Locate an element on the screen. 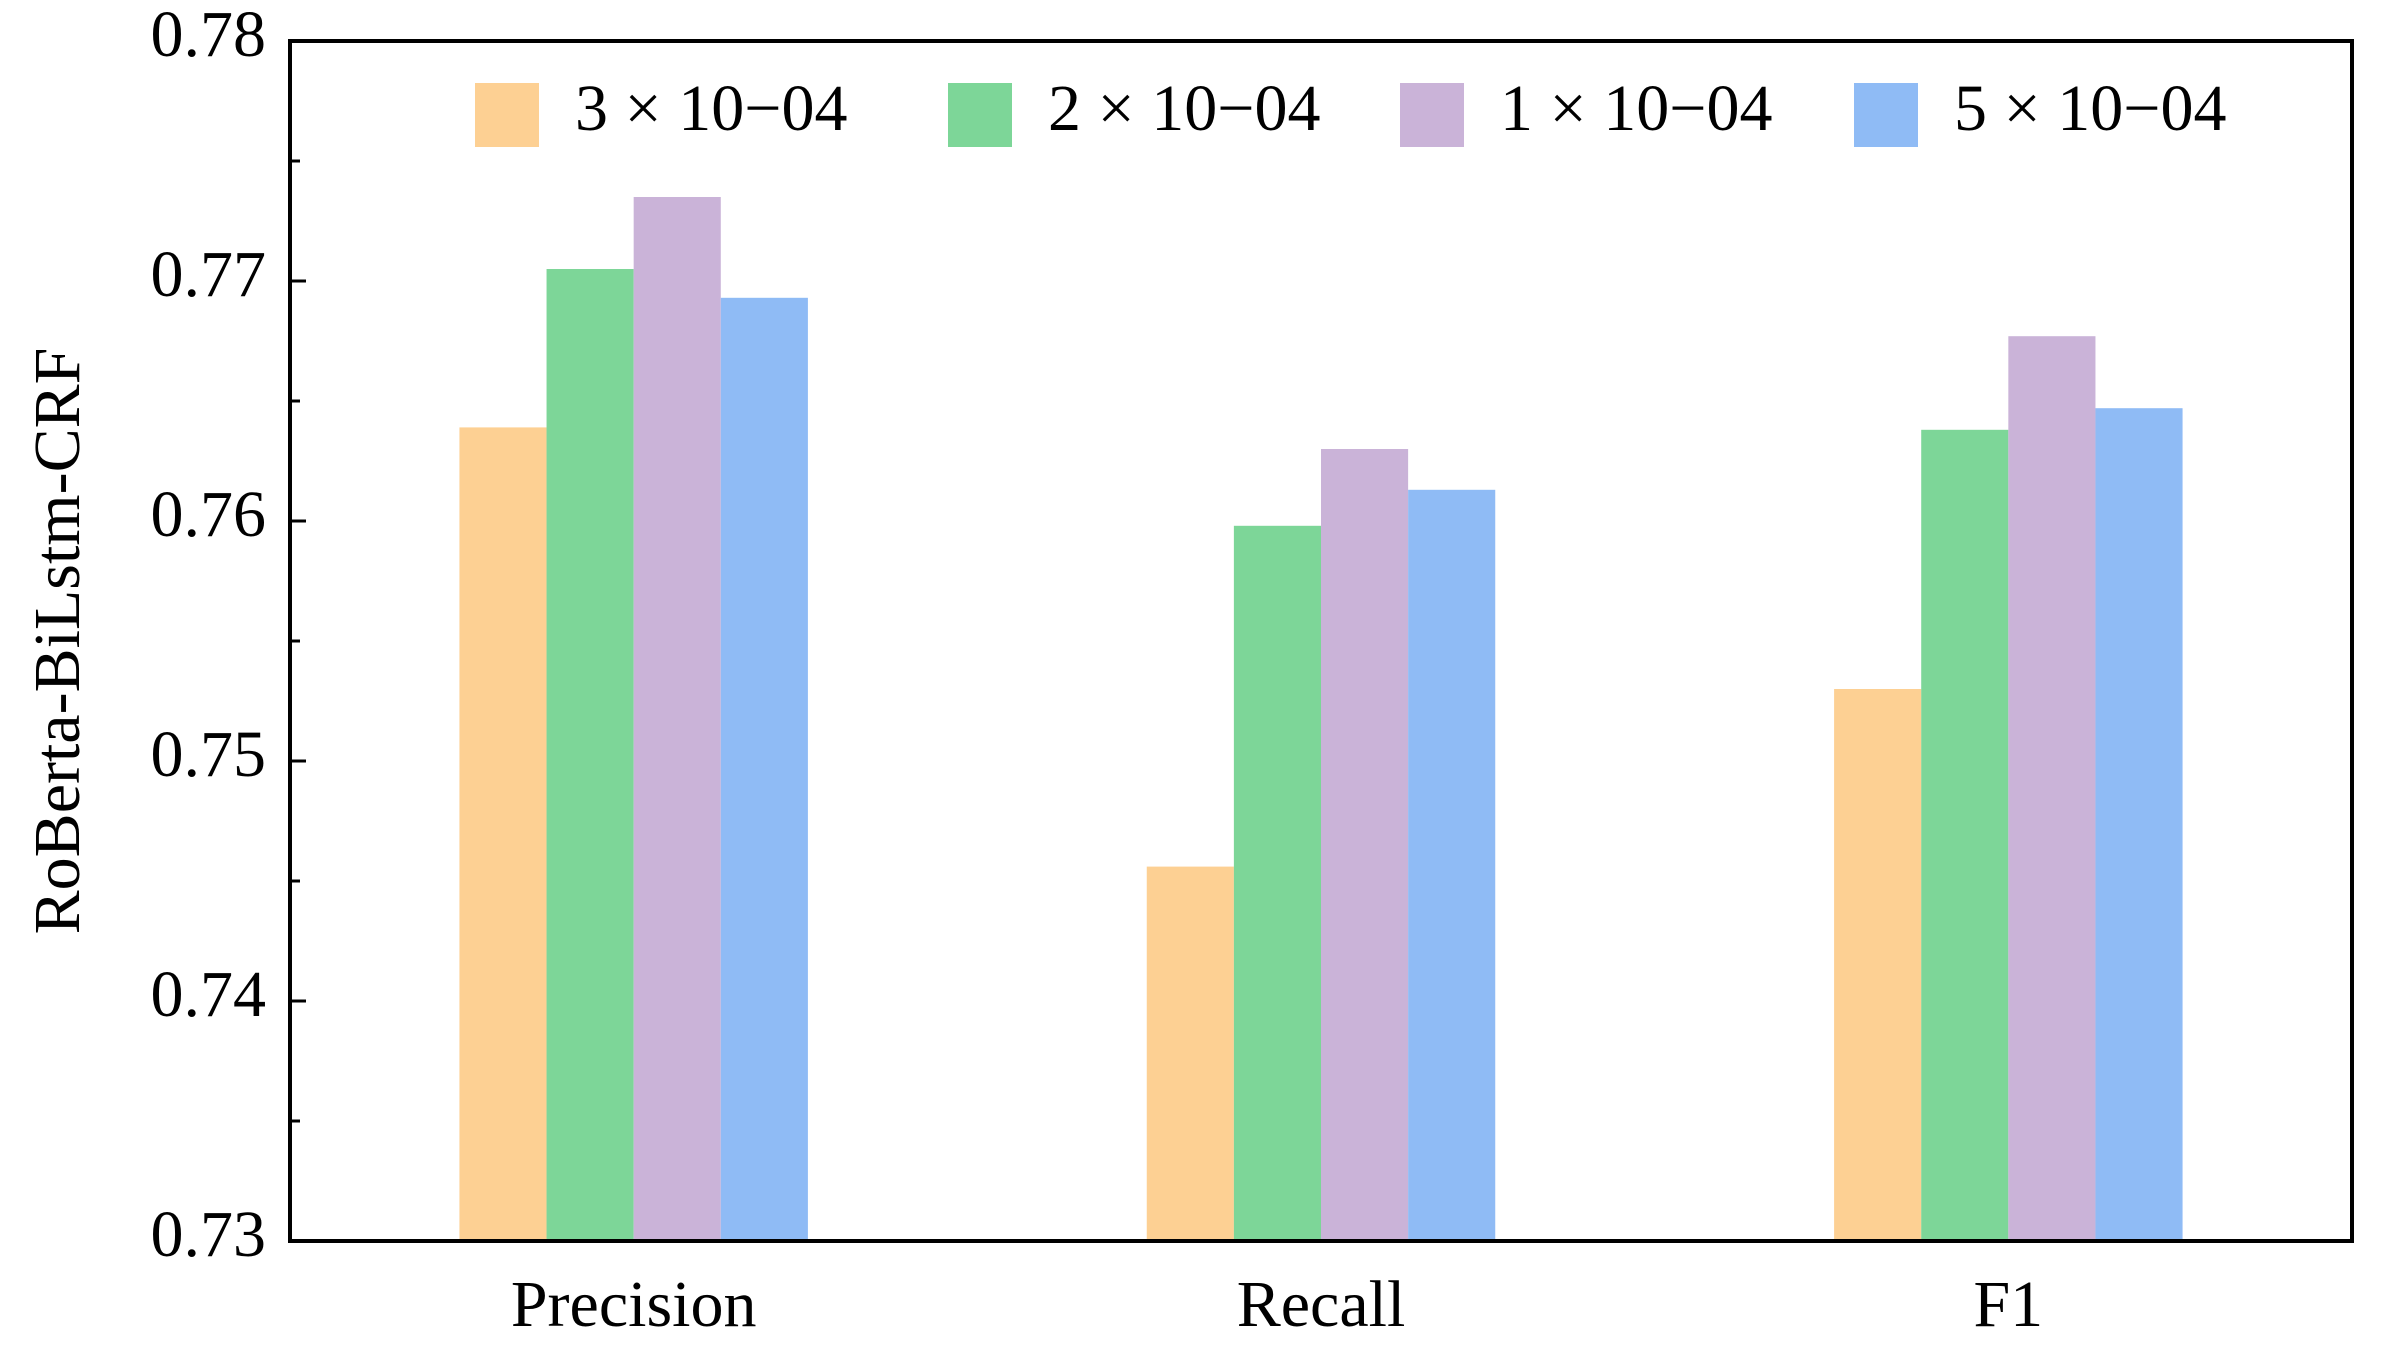 This screenshot has width=2387, height=1366. y-tick-label: 0.76 is located at coordinates (209, 514).